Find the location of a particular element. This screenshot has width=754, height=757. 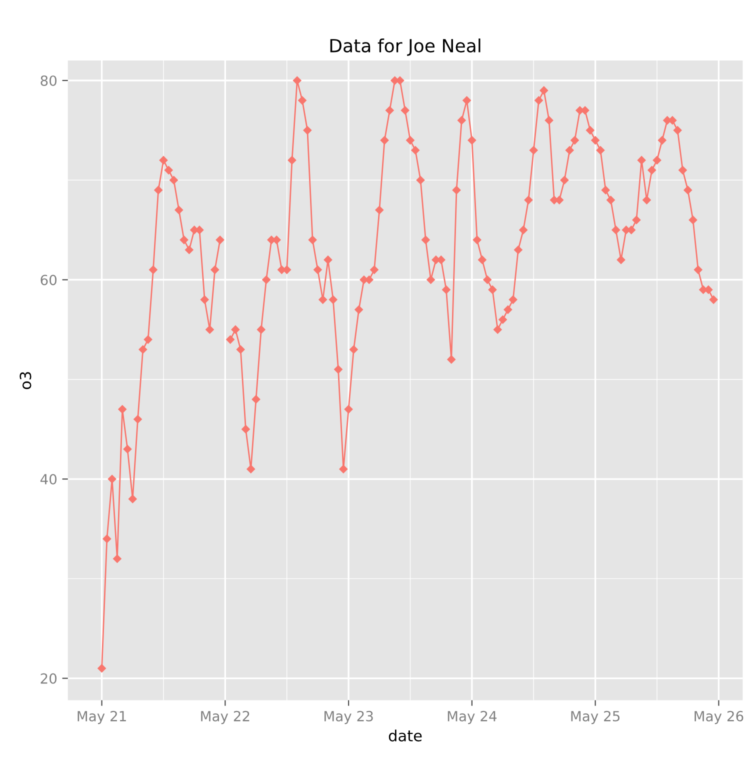

y-tick-label: 20 is located at coordinates (48, 678).